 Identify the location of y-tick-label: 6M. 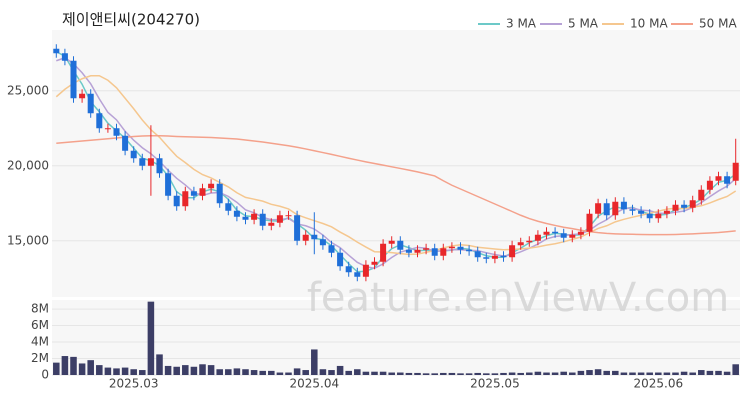
(40, 325).